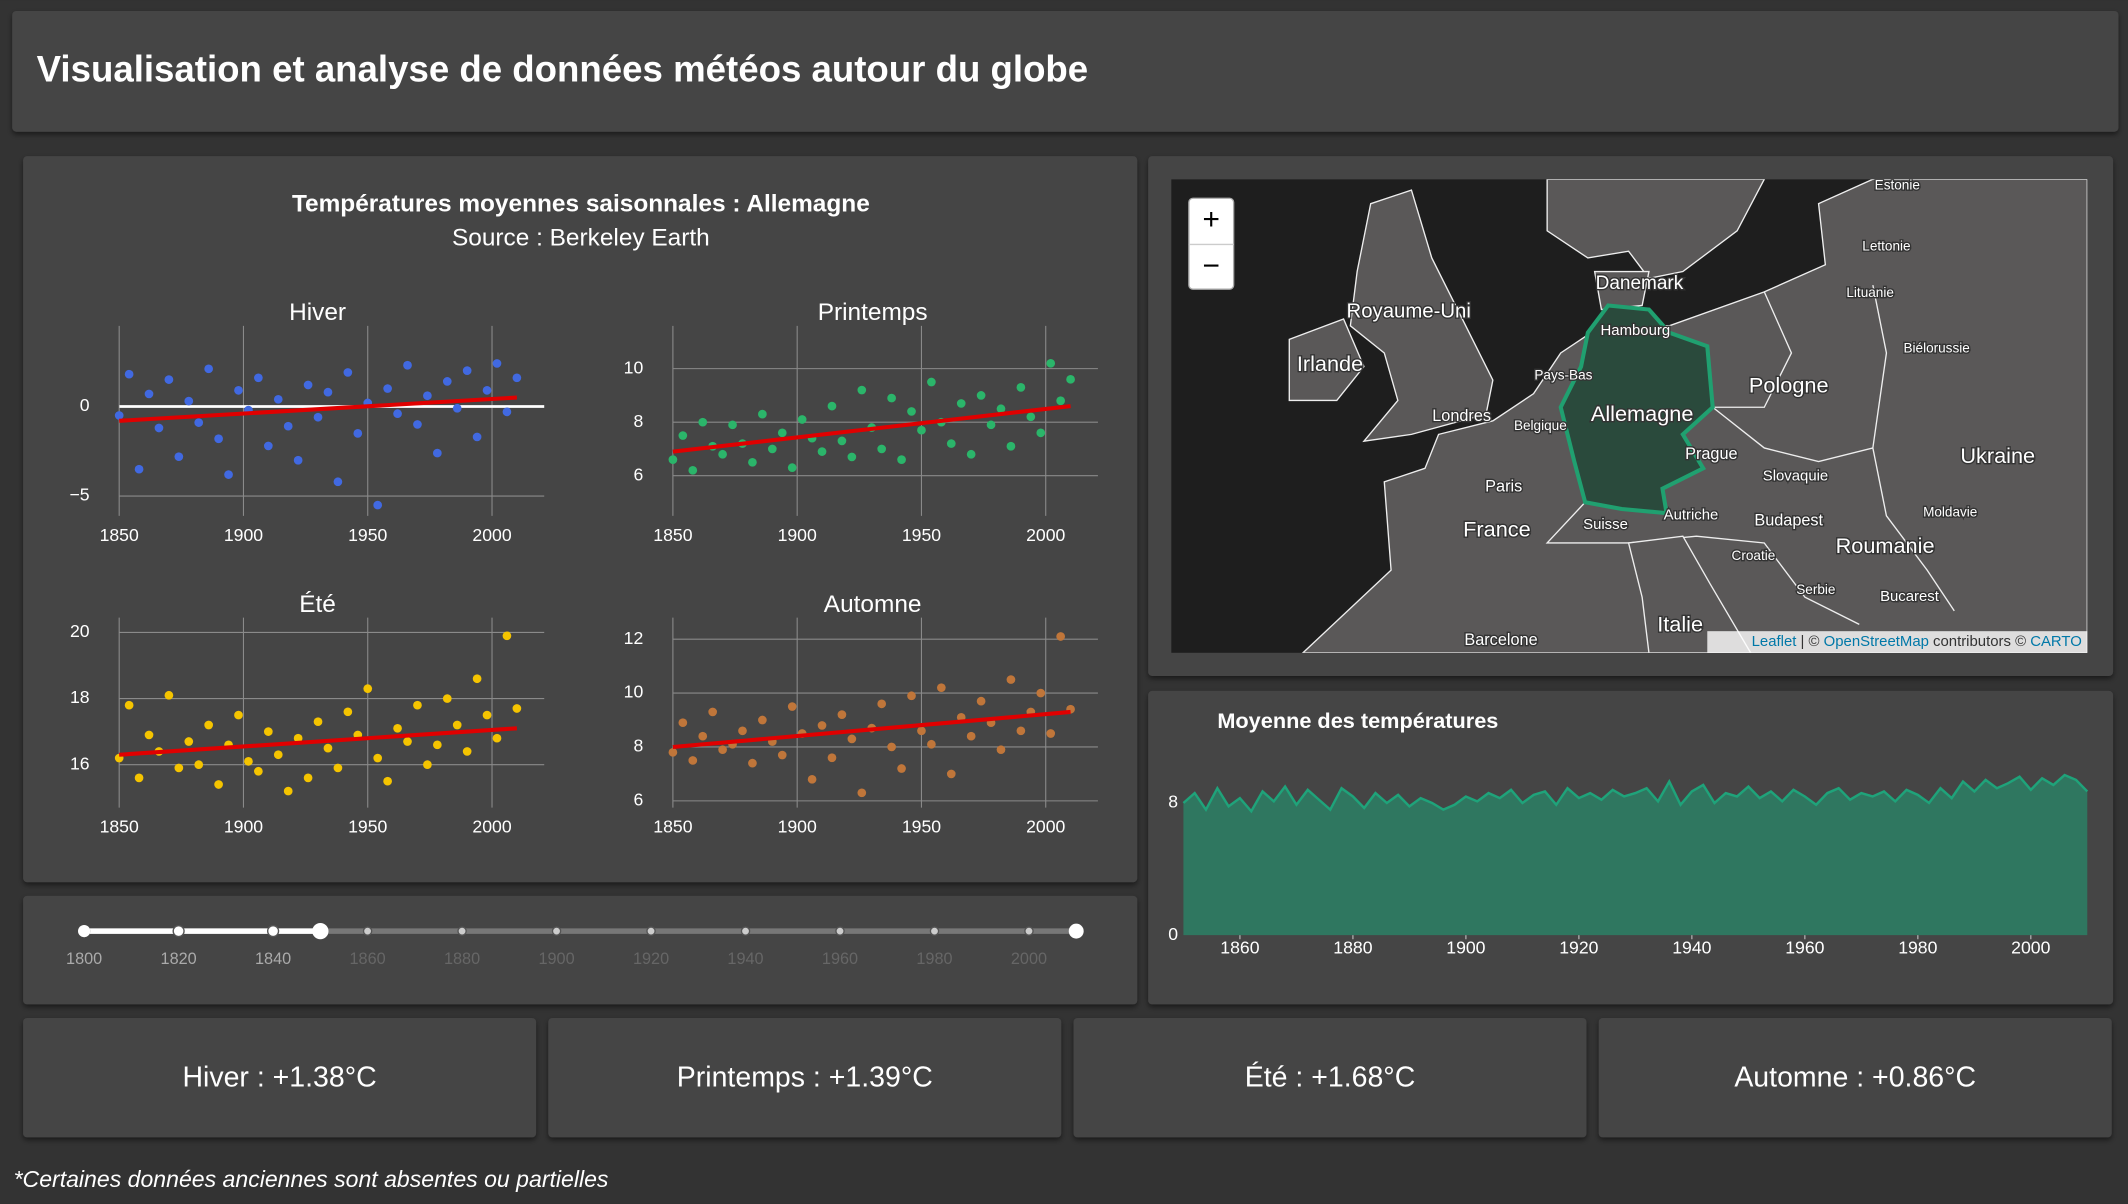  What do you see at coordinates (1815, 589) in the screenshot?
I see `map-label: Serbie` at bounding box center [1815, 589].